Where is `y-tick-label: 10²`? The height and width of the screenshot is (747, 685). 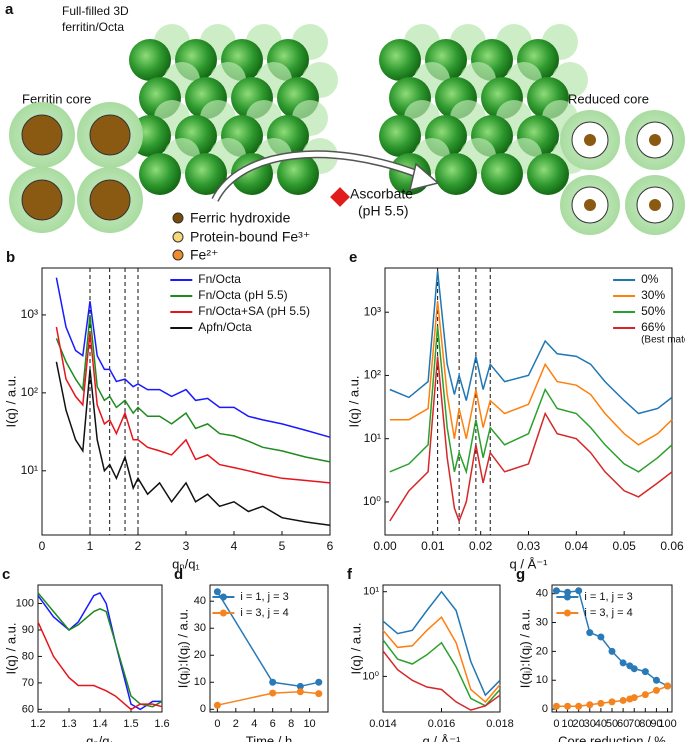
y-tick-label: 10² is located at coordinates (372, 375).